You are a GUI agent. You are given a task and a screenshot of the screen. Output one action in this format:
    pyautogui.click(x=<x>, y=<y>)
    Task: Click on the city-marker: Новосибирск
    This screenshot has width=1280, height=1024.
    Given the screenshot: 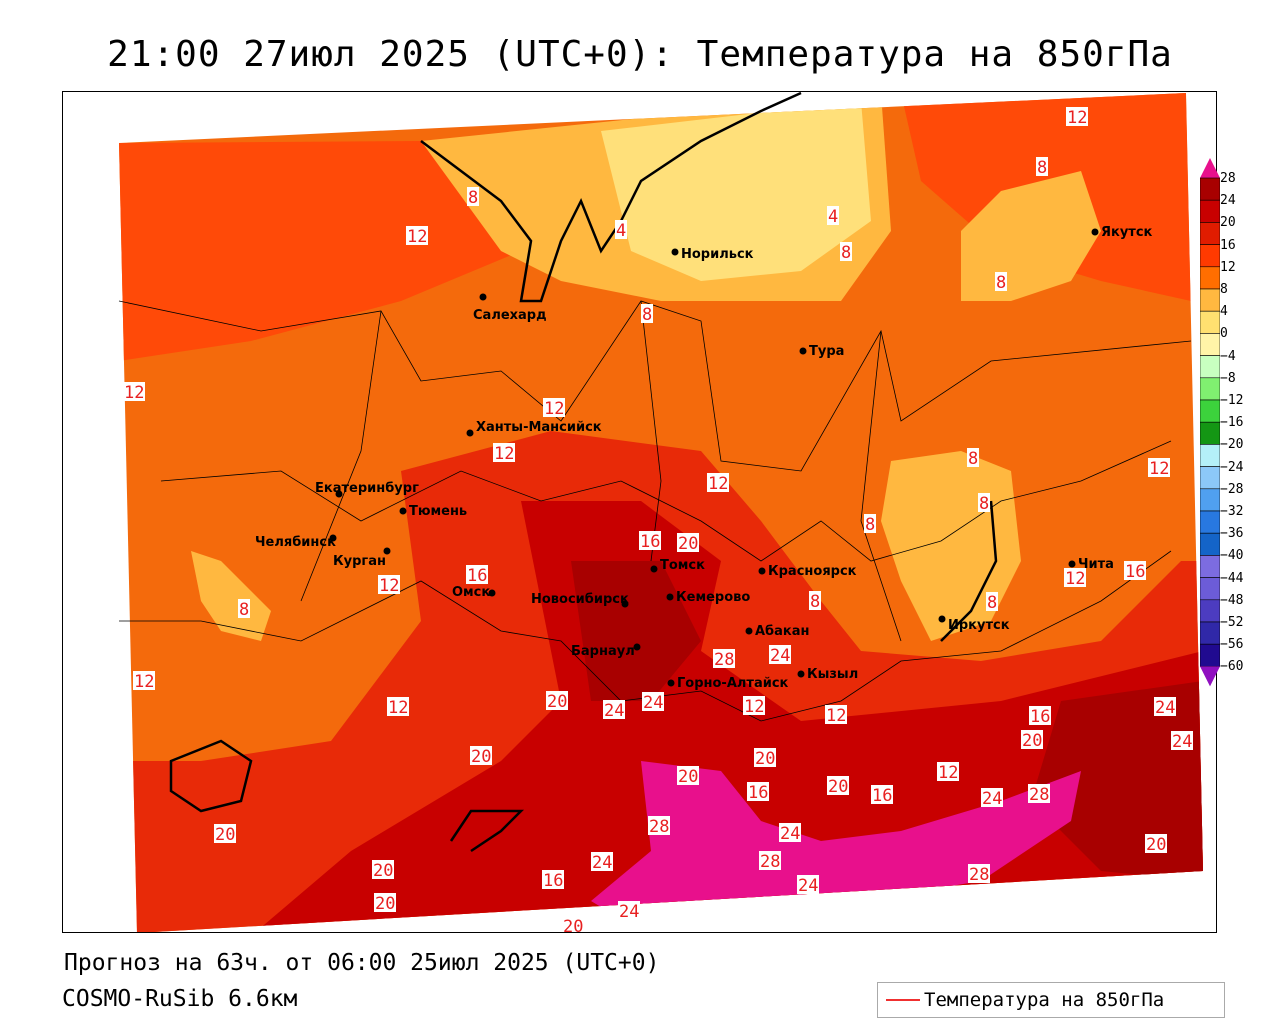 What is the action you would take?
    pyautogui.click(x=580, y=600)
    